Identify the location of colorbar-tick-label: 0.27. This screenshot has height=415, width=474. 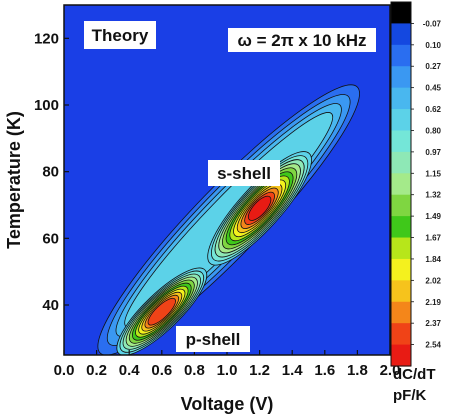
(433, 66).